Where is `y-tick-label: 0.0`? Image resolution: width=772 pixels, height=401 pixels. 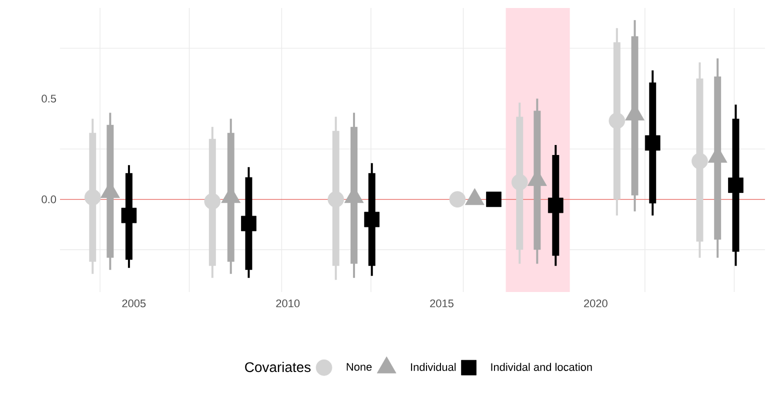 y-tick-label: 0.0 is located at coordinates (49, 199).